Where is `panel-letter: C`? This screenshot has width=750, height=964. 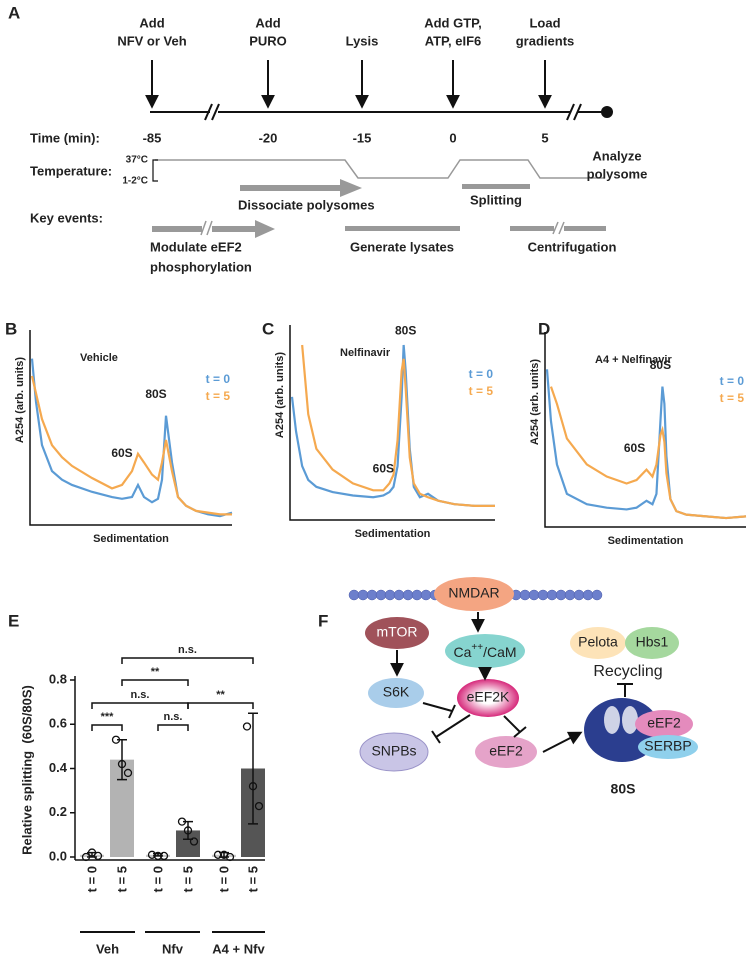 panel-letter: C is located at coordinates (268, 328).